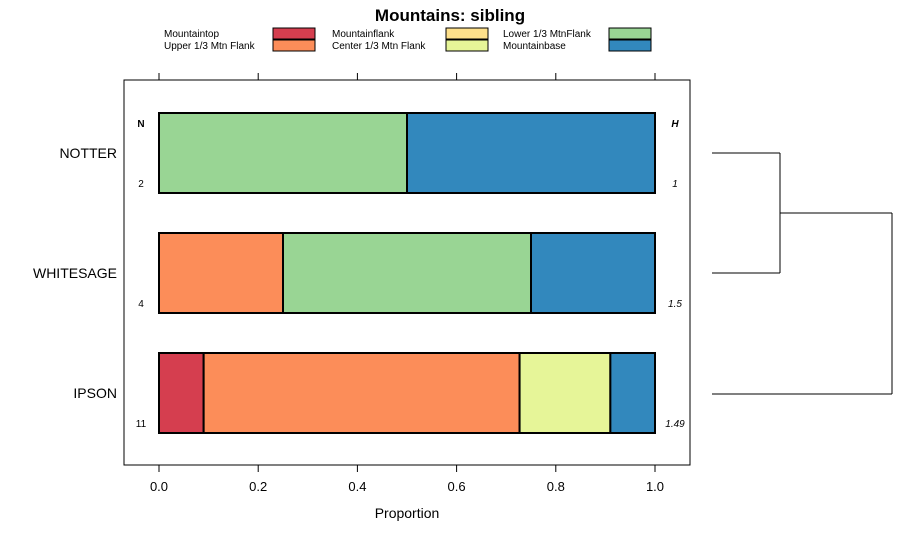  What do you see at coordinates (534, 46) in the screenshot?
I see `legend-label: Mountainbase` at bounding box center [534, 46].